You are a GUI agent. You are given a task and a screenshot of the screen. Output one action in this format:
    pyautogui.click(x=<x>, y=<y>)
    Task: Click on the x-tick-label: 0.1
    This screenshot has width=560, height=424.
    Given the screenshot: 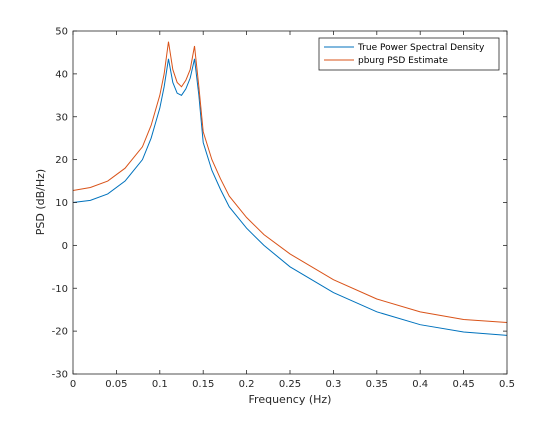 What is the action you would take?
    pyautogui.click(x=160, y=384)
    